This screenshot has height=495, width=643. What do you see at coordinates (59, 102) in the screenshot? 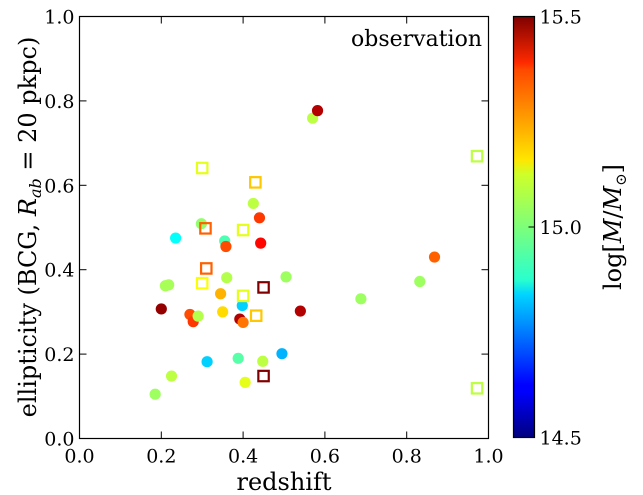
I see `y-tick-label: 0.8` at bounding box center [59, 102].